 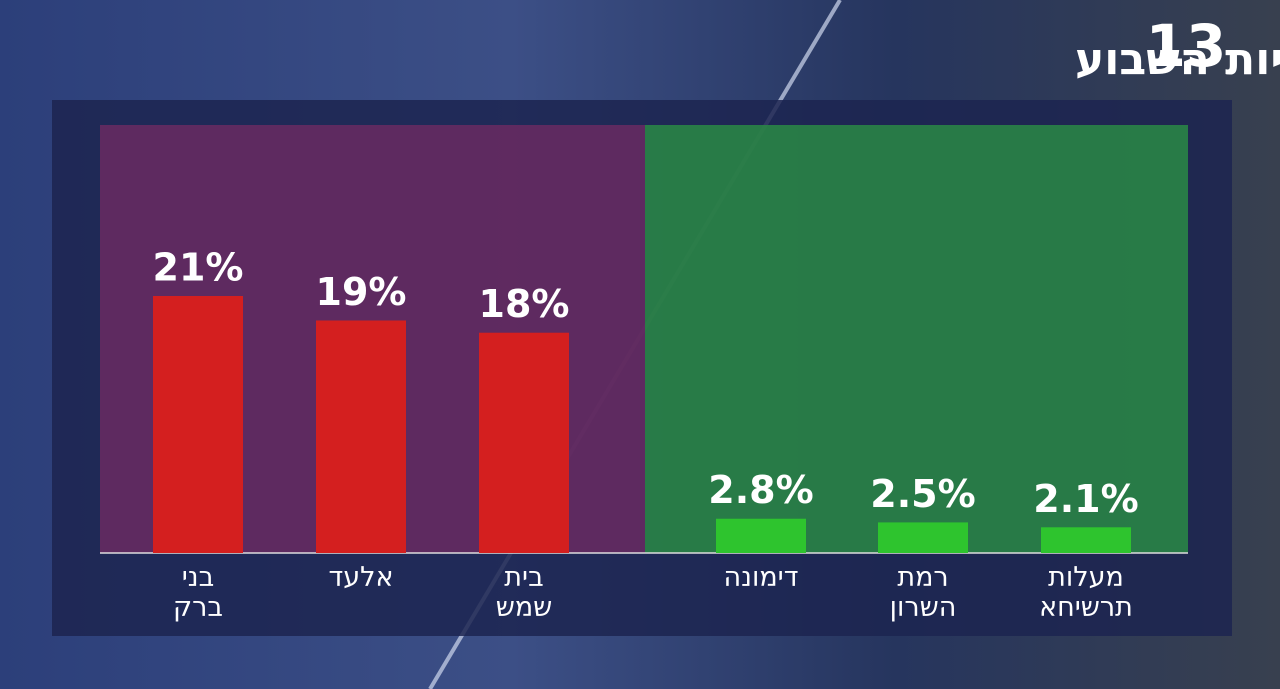 What do you see at coordinates (1085, 499) in the screenshot?
I see `value-label: 2.1%` at bounding box center [1085, 499].